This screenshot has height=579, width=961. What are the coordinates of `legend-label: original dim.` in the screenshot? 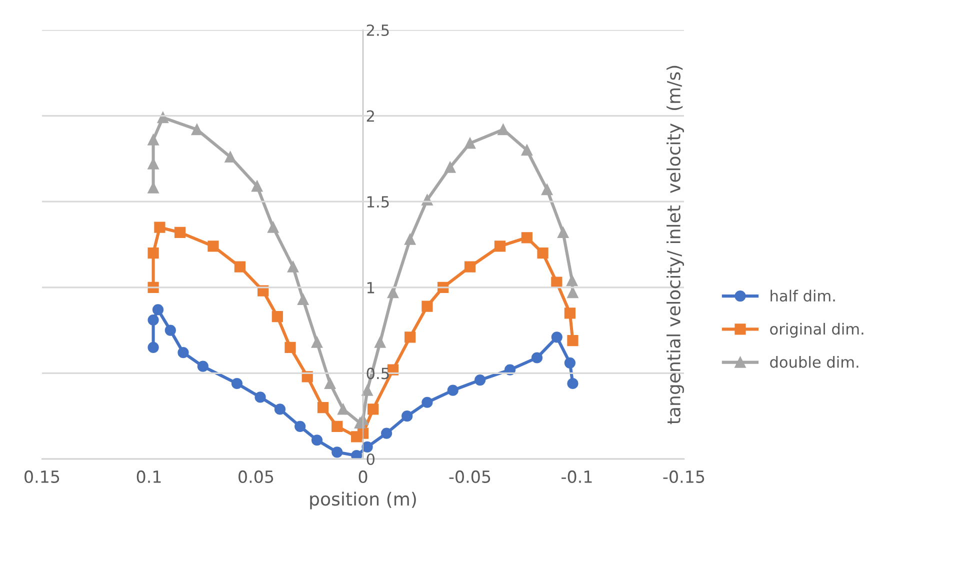 It's located at (817, 330).